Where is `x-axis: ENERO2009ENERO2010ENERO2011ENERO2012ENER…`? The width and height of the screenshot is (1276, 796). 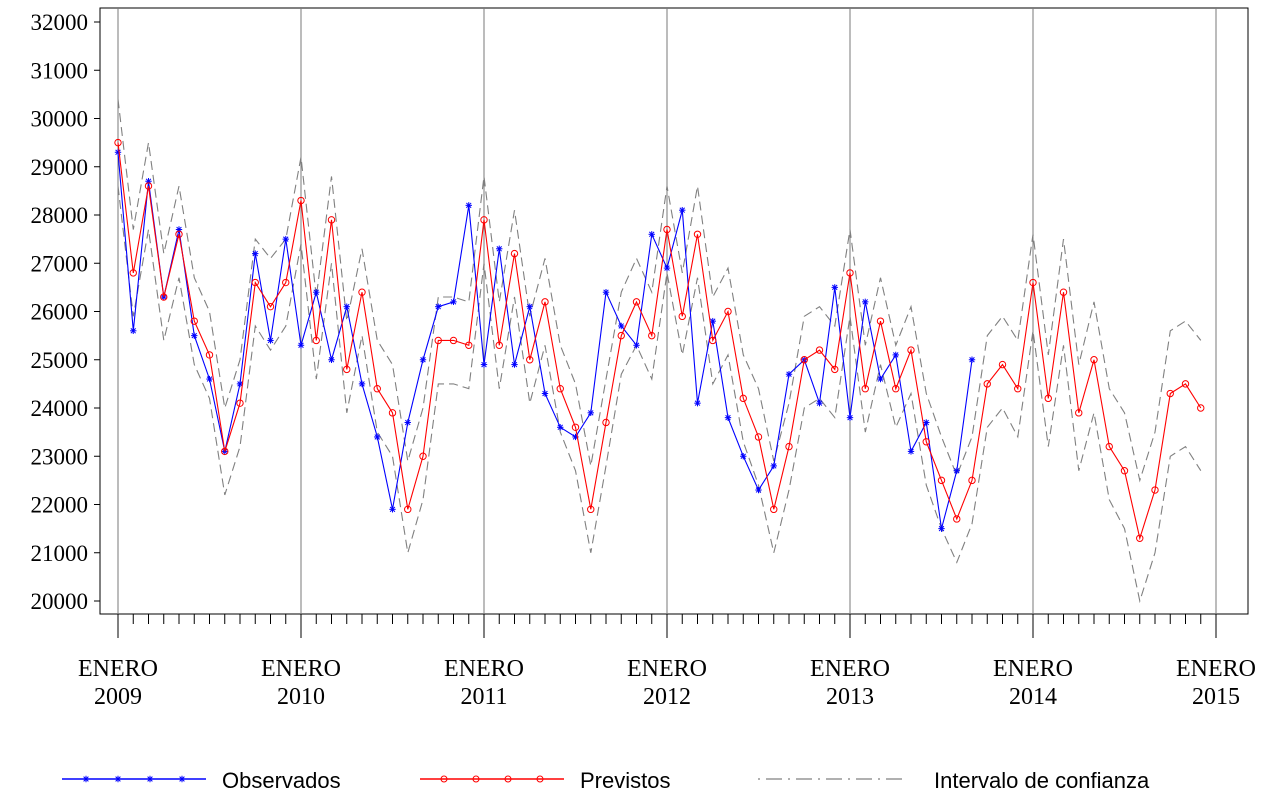
x-axis: ENERO2009ENERO2010ENERO2011ENERO2012ENER… is located at coordinates (667, 662).